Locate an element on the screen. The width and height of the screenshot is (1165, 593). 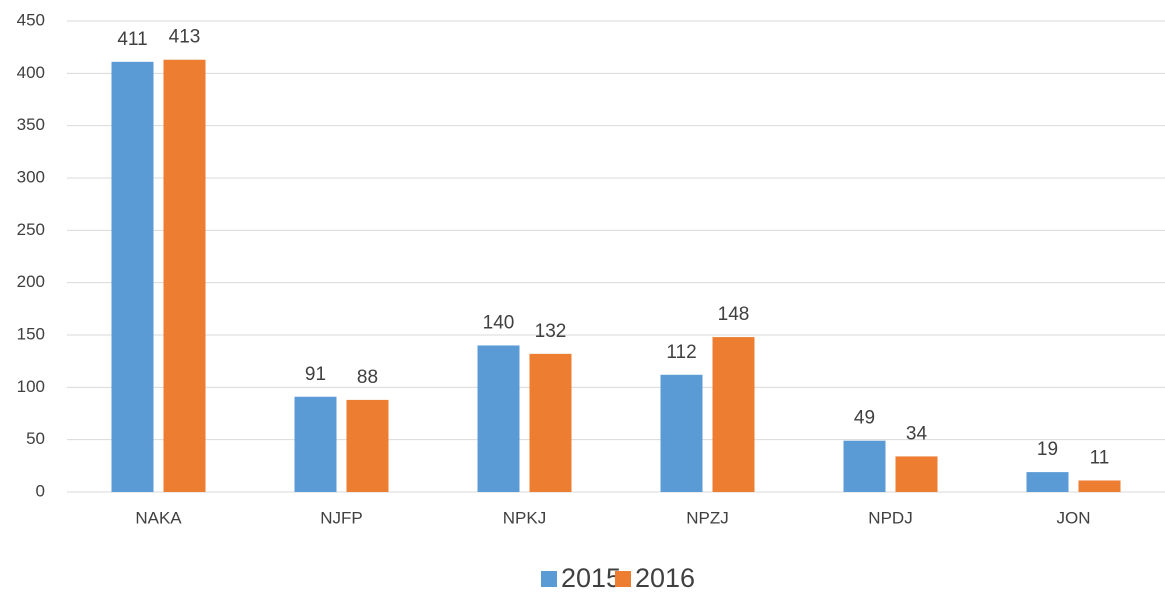
value-label: 11 is located at coordinates (1100, 458).